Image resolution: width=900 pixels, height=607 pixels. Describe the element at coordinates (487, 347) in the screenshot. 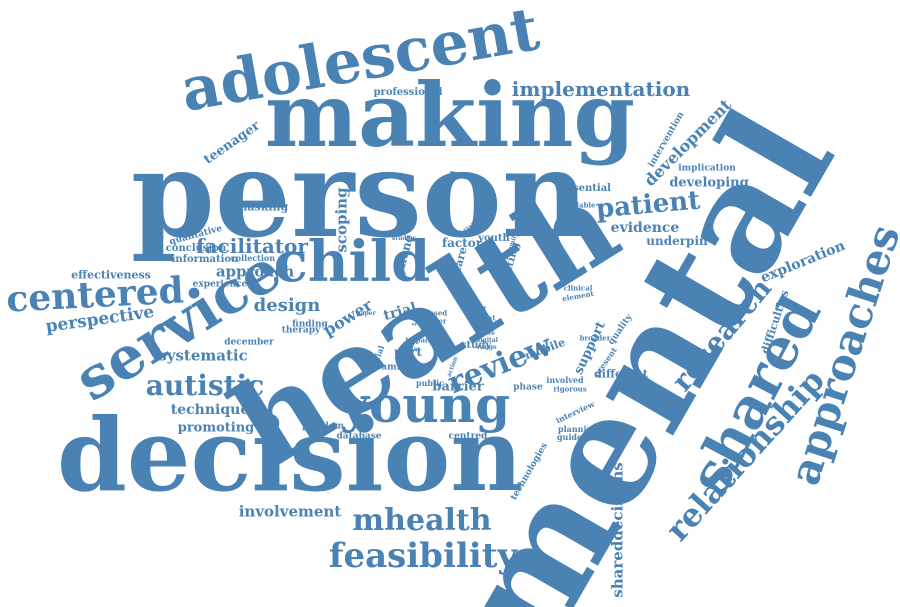

I see `word-range: range` at that location.